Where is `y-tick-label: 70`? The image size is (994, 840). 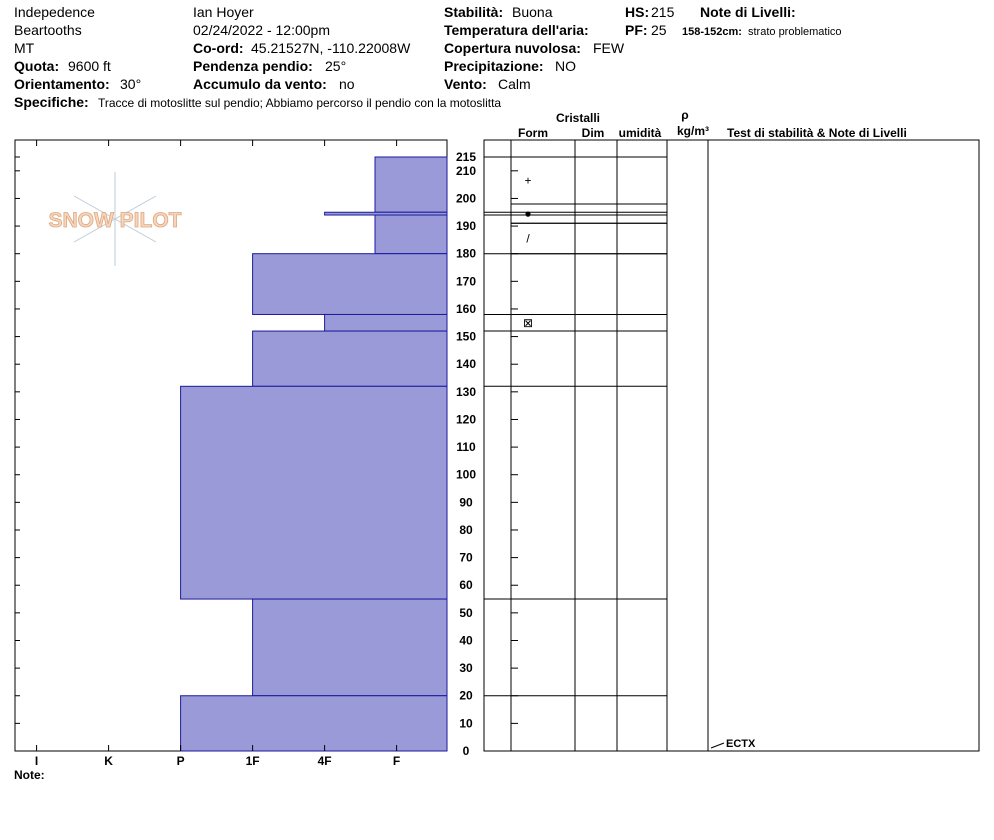 y-tick-label: 70 is located at coordinates (466, 558).